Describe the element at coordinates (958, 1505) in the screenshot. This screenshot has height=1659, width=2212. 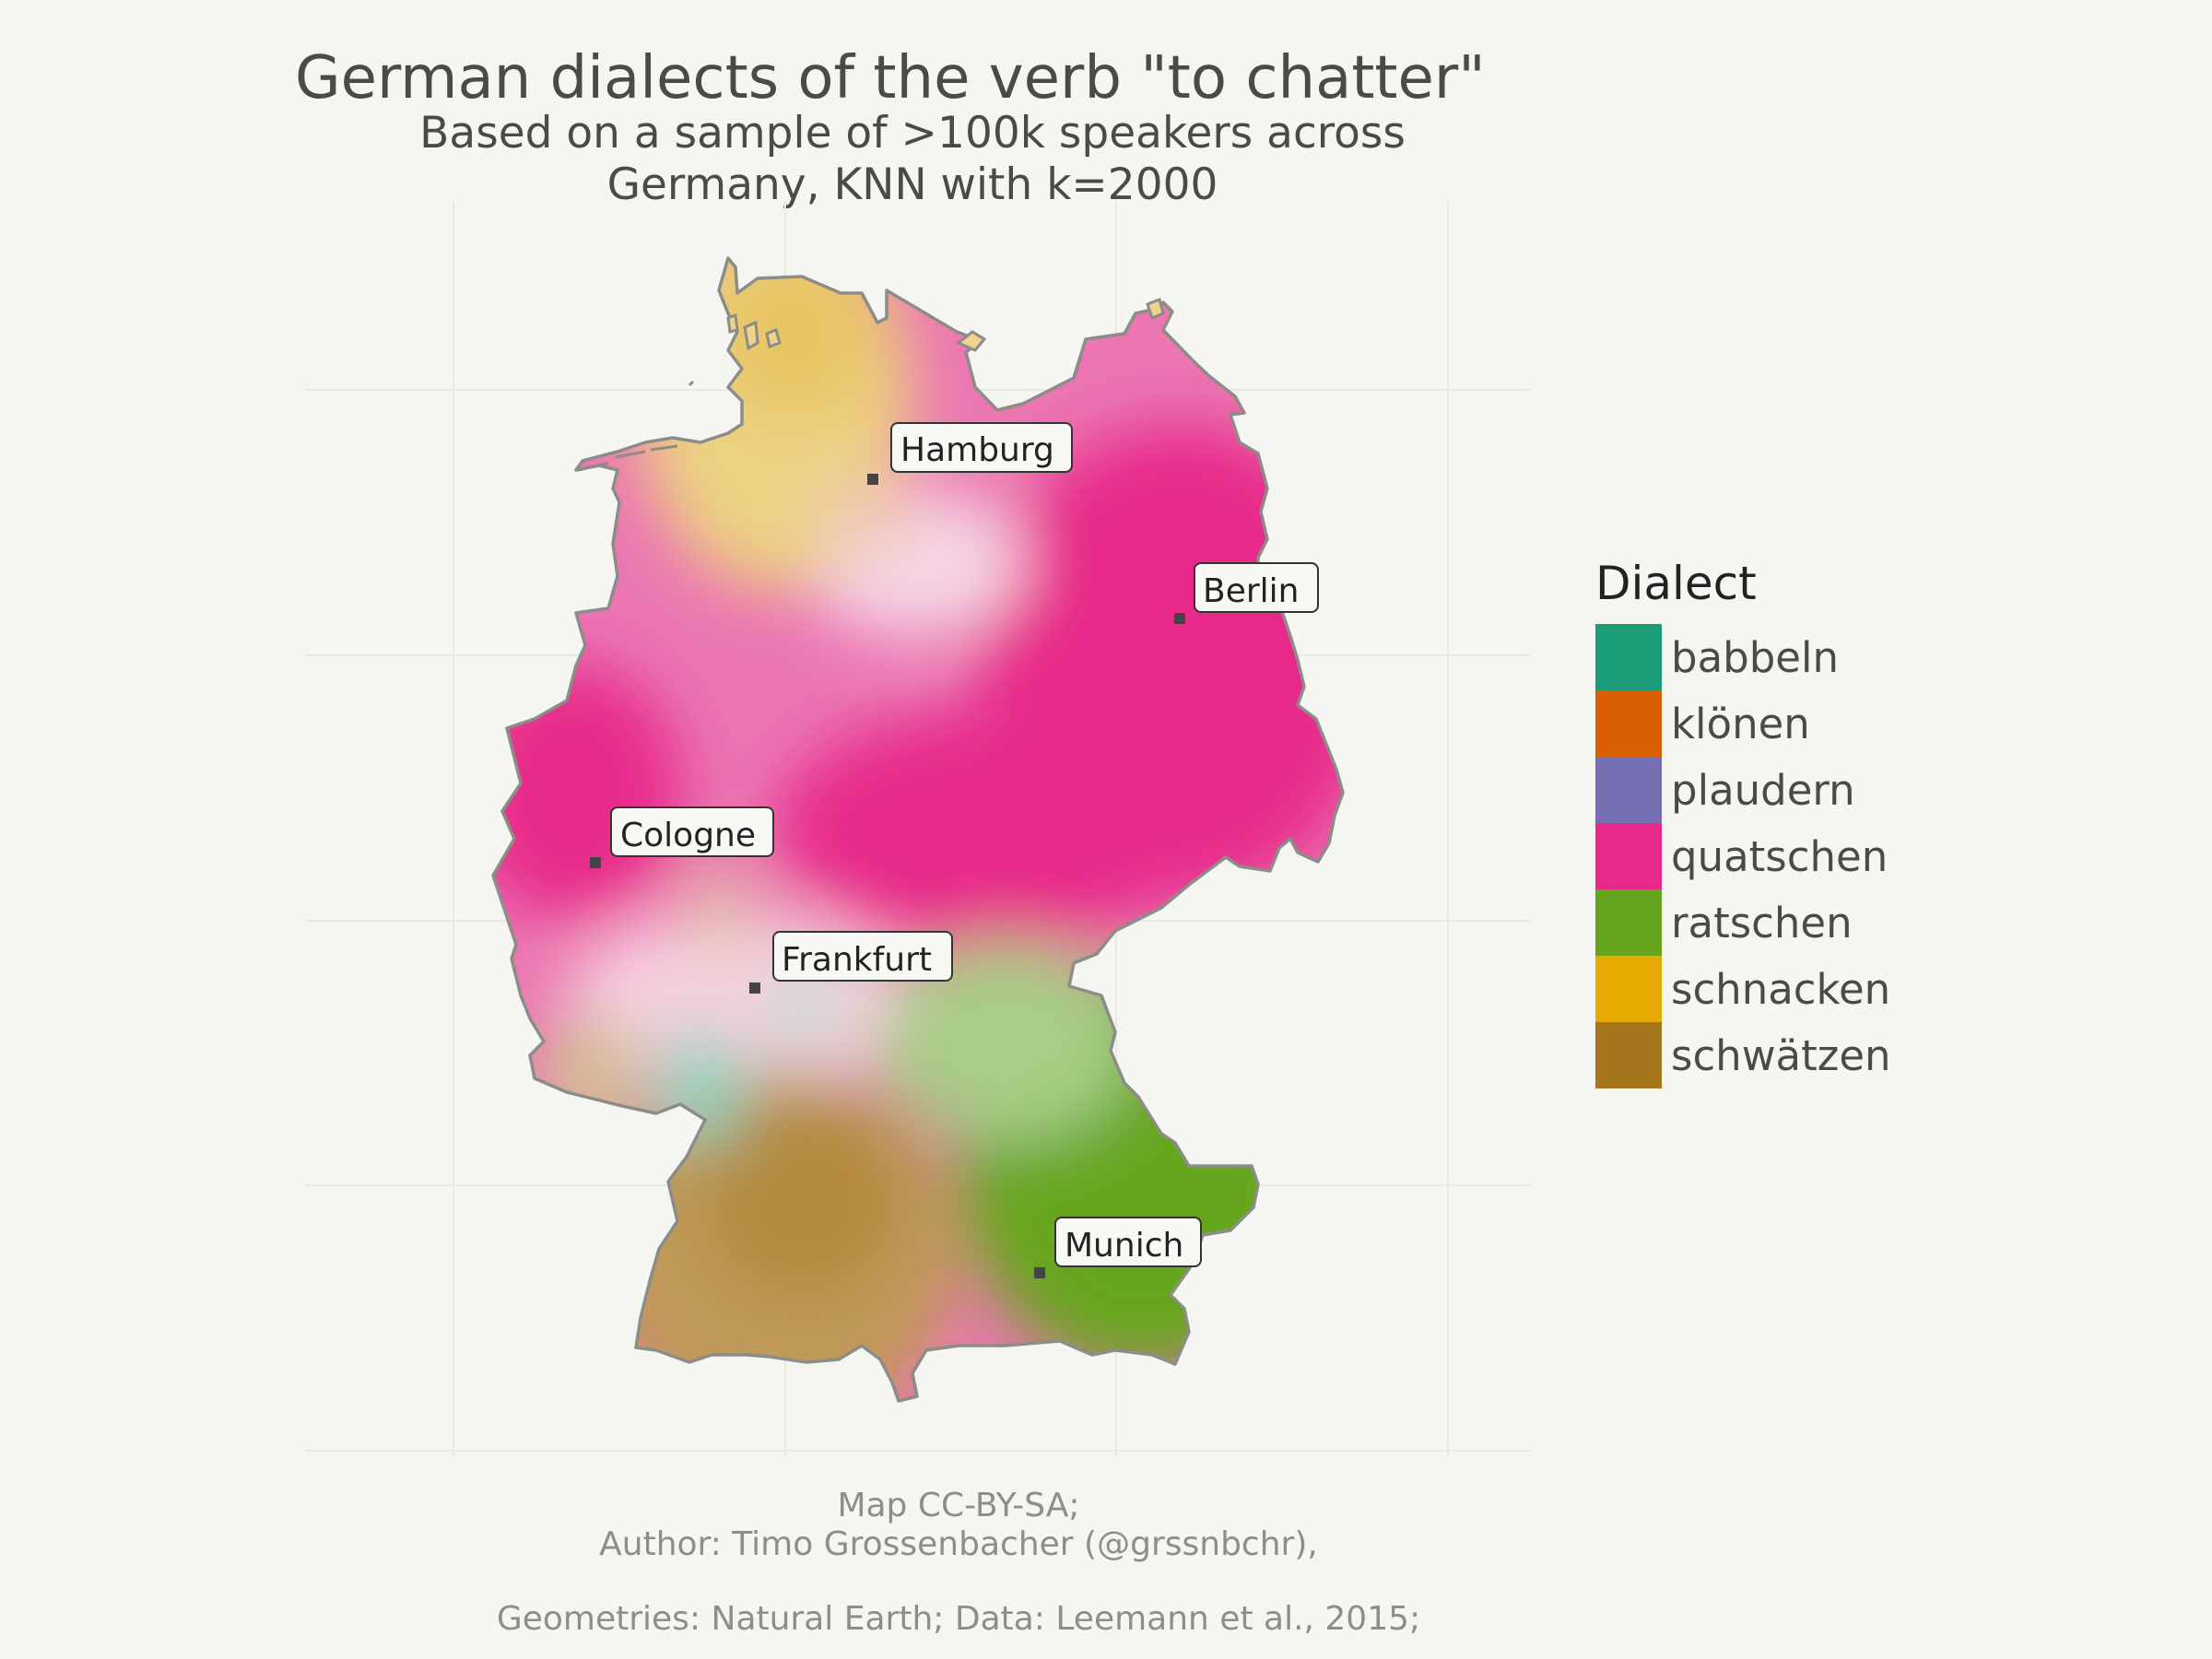
I see `caption-line-1: Map CC-BY-SA;` at that location.